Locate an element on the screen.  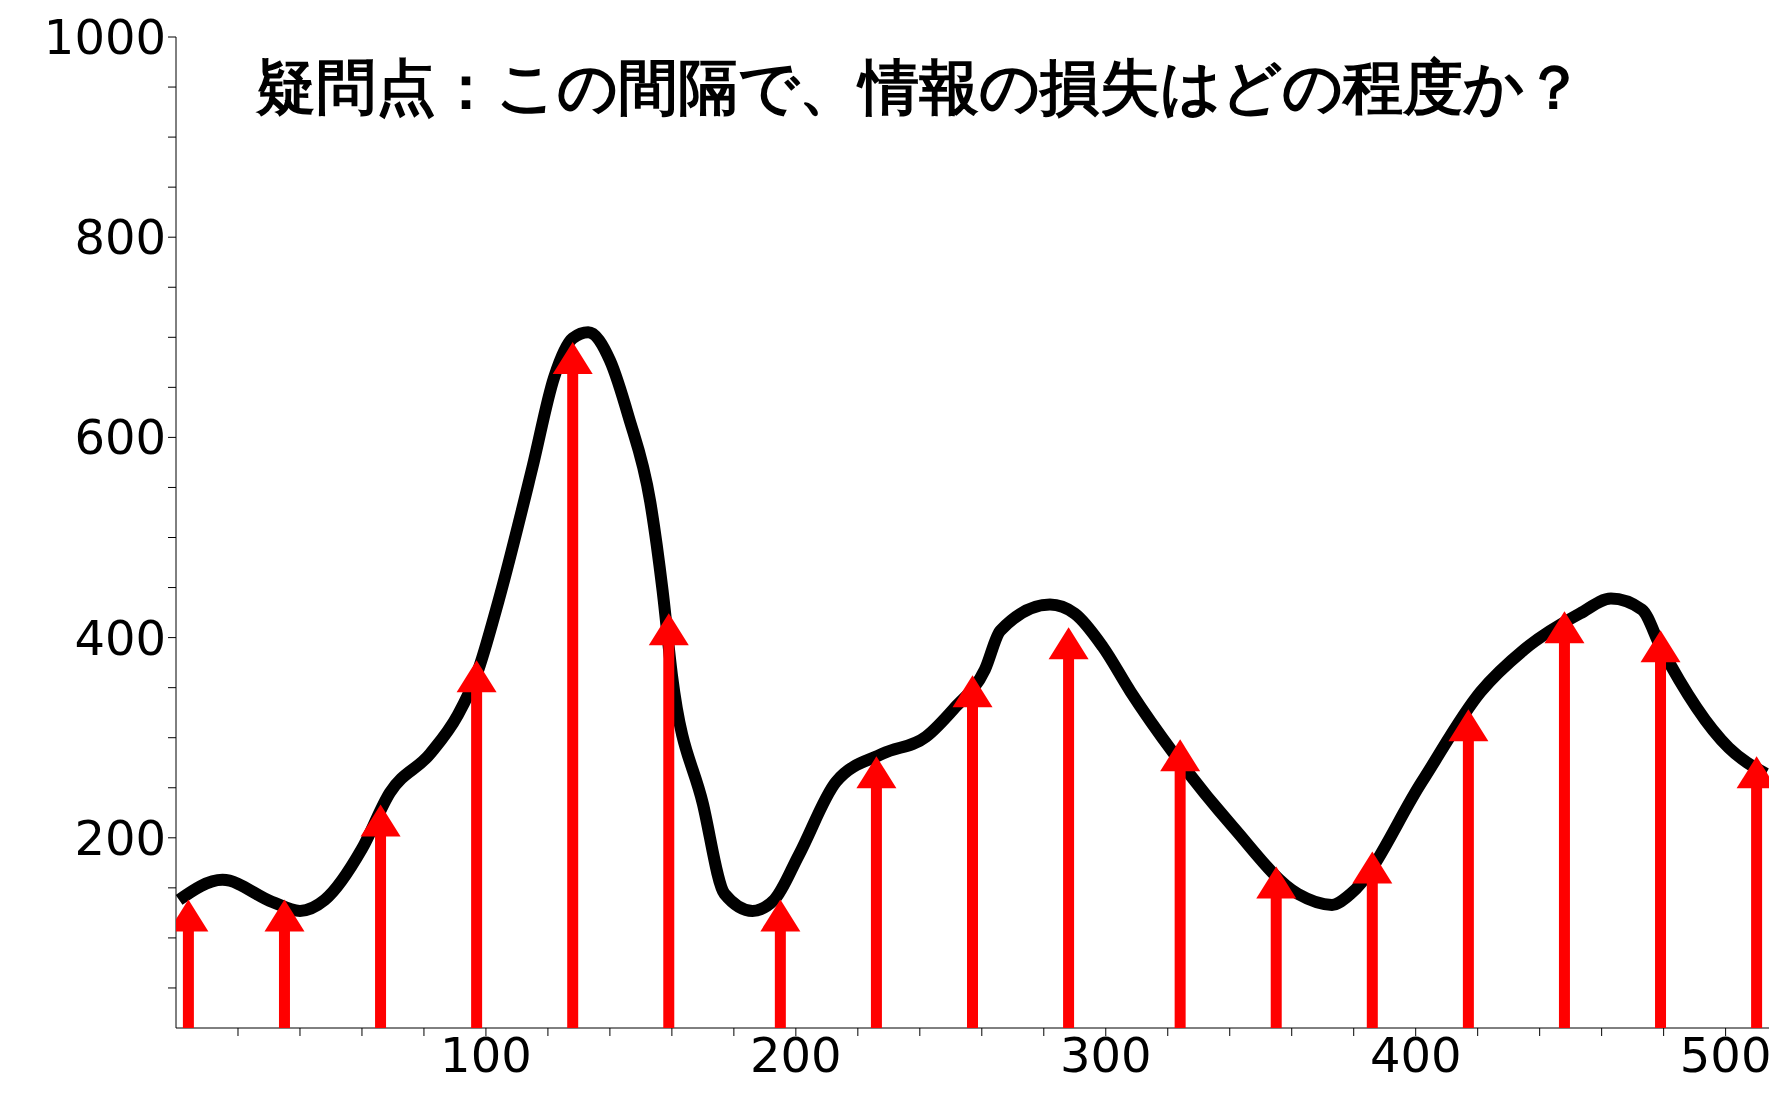
x-tick-label: 500 is located at coordinates (1724, 1055).